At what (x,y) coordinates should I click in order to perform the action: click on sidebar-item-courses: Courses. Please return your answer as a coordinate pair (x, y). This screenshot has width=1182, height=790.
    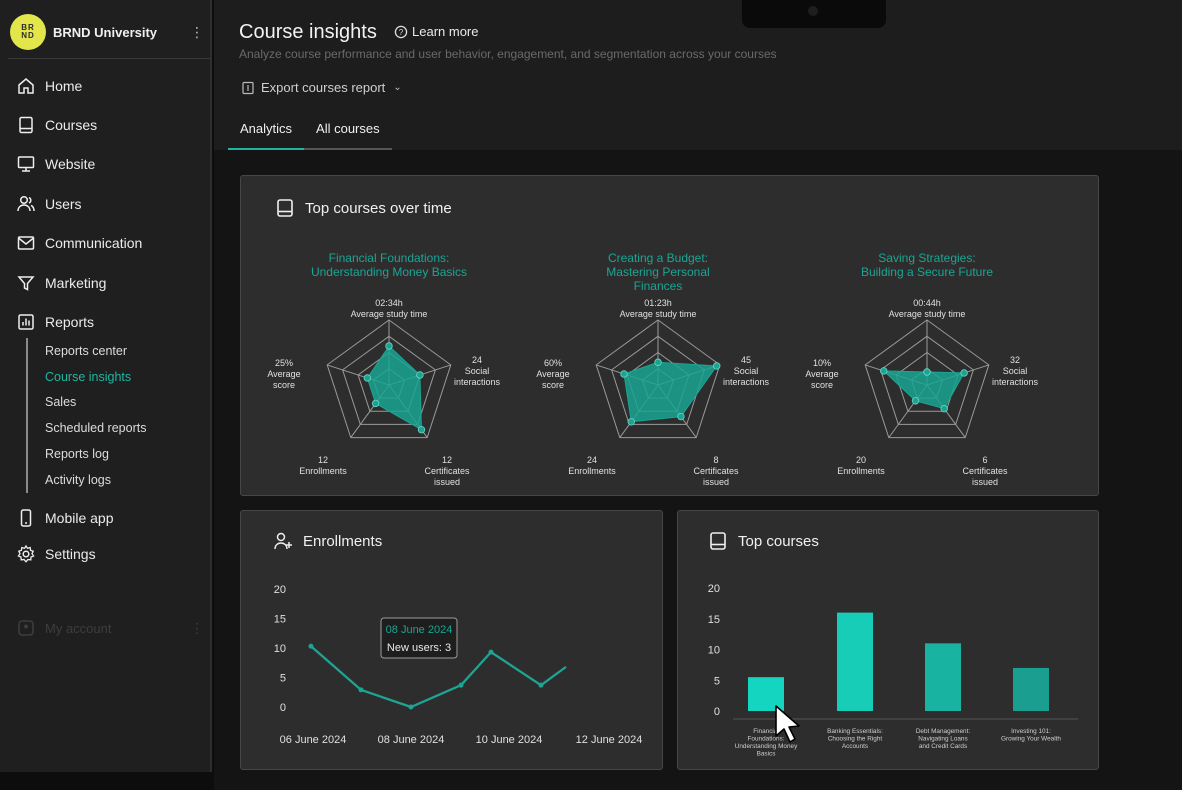
    Looking at the image, I should click on (109, 124).